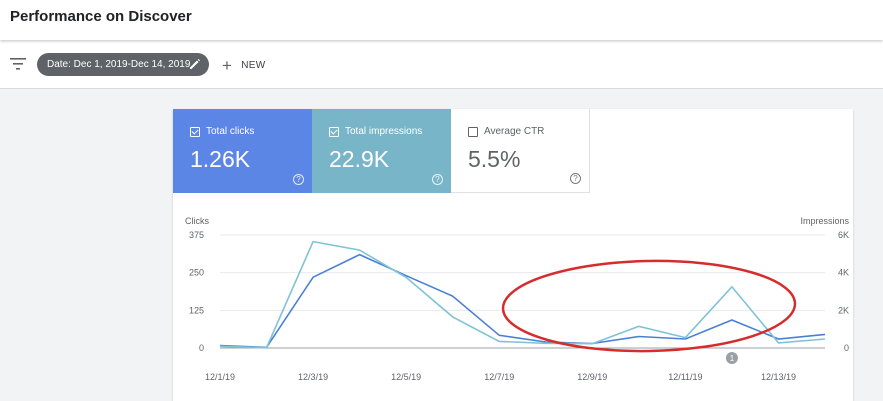 The image size is (883, 401). What do you see at coordinates (197, 221) in the screenshot?
I see `y-axis-label-left: Clicks` at bounding box center [197, 221].